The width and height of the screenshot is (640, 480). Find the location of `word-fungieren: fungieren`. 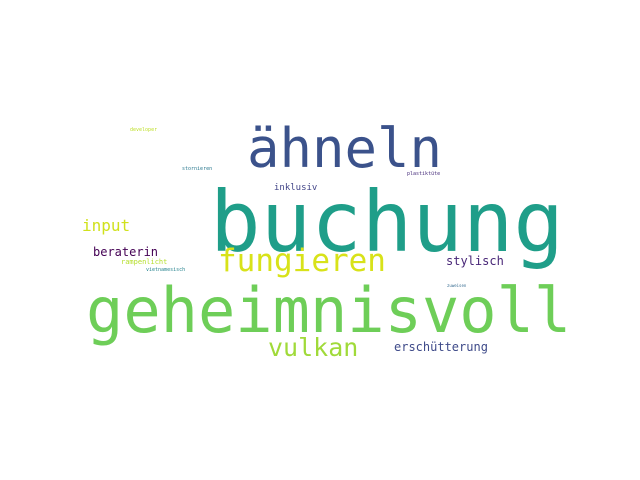

word-fungieren: fungieren is located at coordinates (302, 261).